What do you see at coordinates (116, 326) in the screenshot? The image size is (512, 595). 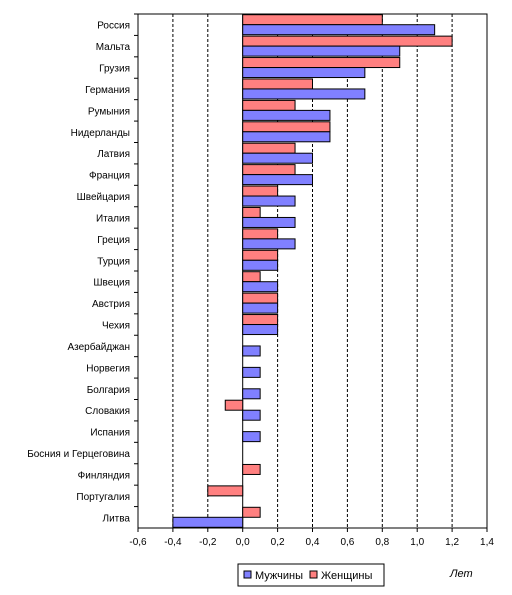 I see `category-label: Чехия` at bounding box center [116, 326].